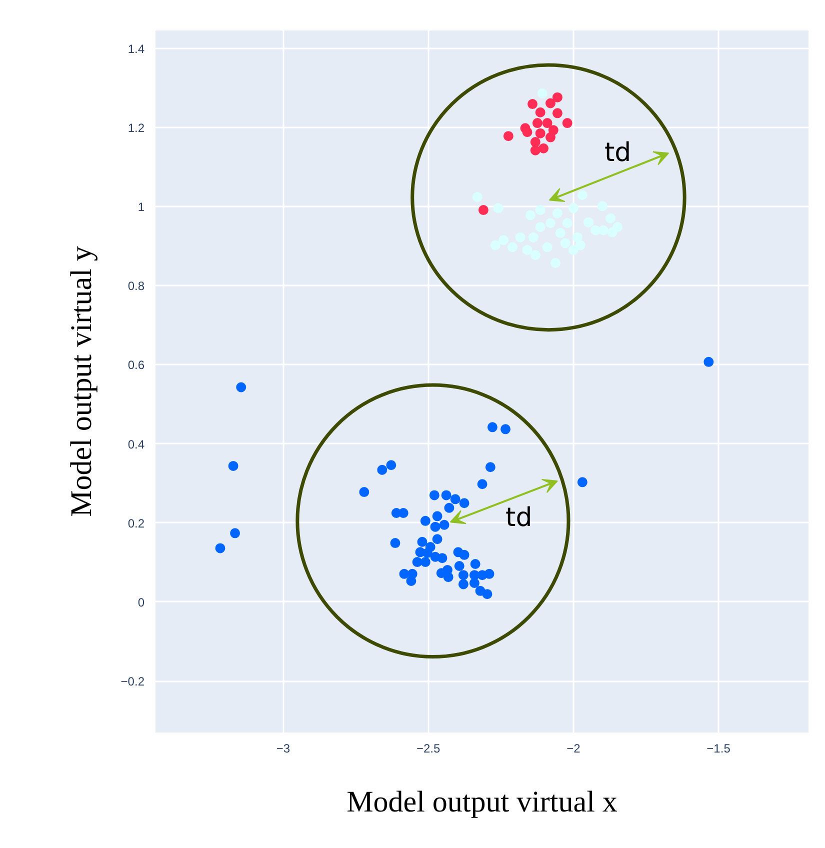 The image size is (825, 848). Describe the element at coordinates (573, 749) in the screenshot. I see `x-tick-label: −2` at that location.